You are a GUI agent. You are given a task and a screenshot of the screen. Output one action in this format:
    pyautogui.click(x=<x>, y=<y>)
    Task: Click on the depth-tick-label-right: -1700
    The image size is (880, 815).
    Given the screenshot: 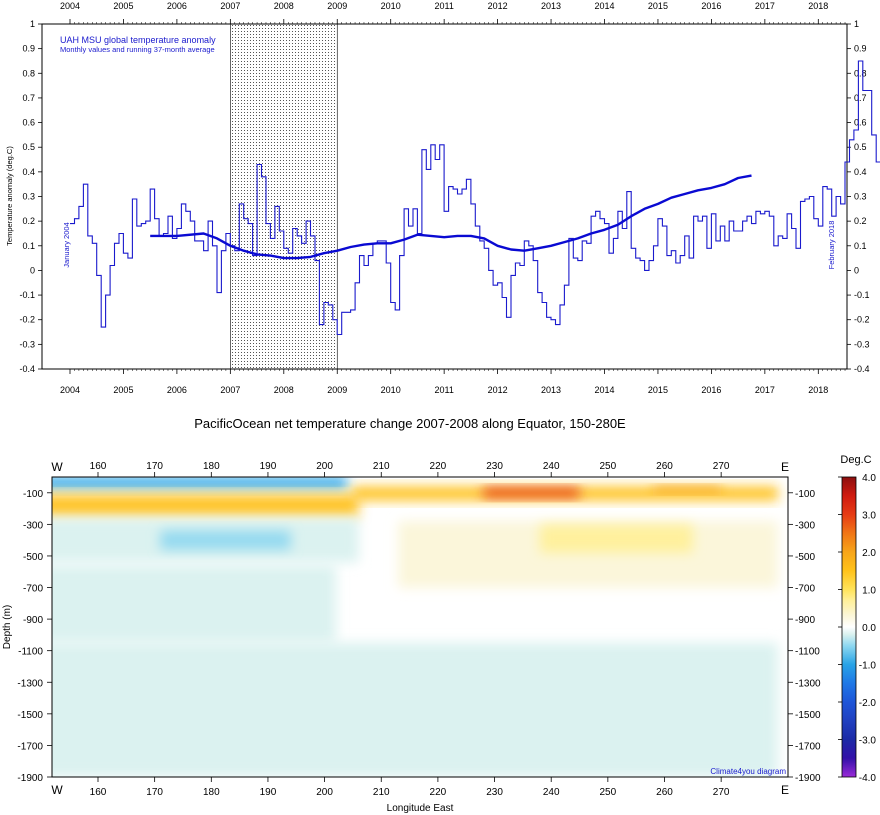 What is the action you would take?
    pyautogui.click(x=808, y=746)
    